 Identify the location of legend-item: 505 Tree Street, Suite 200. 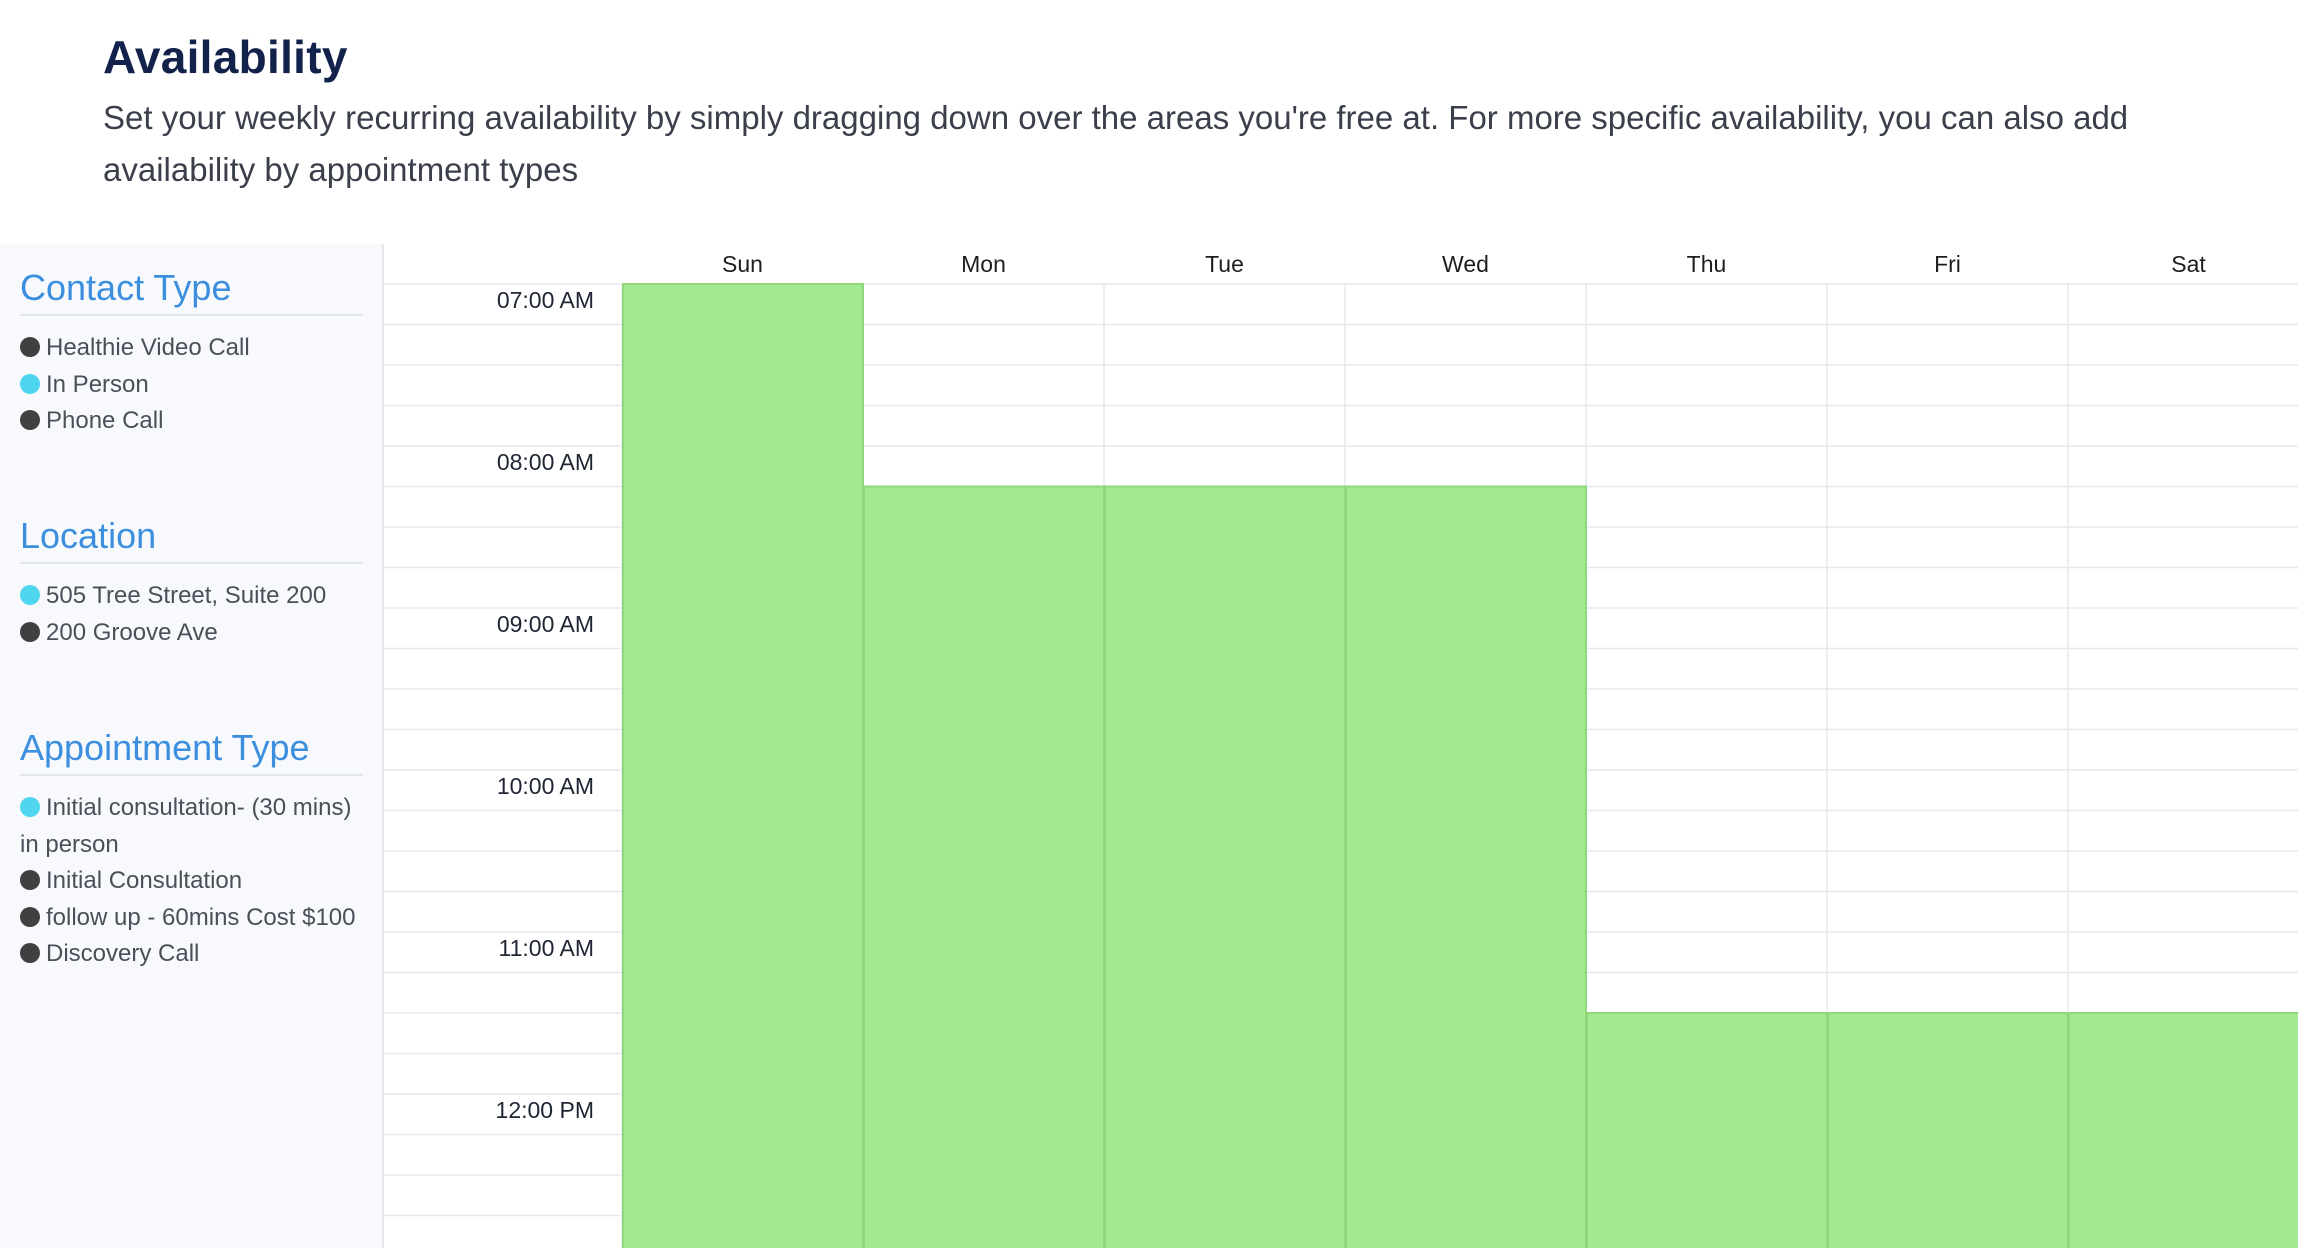
(191, 596).